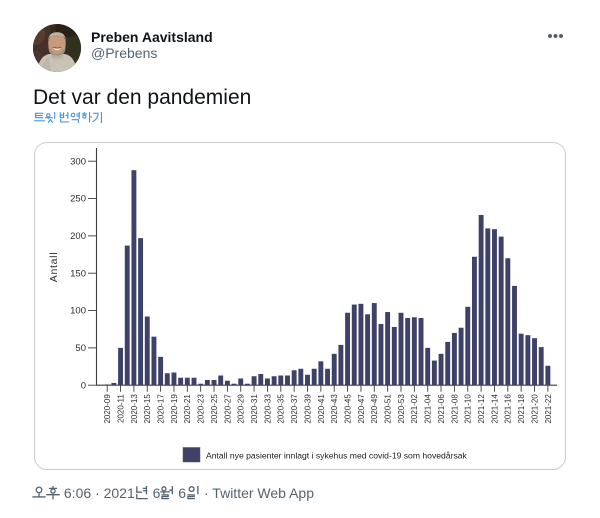 This screenshot has height=518, width=600. I want to click on svg-text: 2021-20, so click(534, 409).